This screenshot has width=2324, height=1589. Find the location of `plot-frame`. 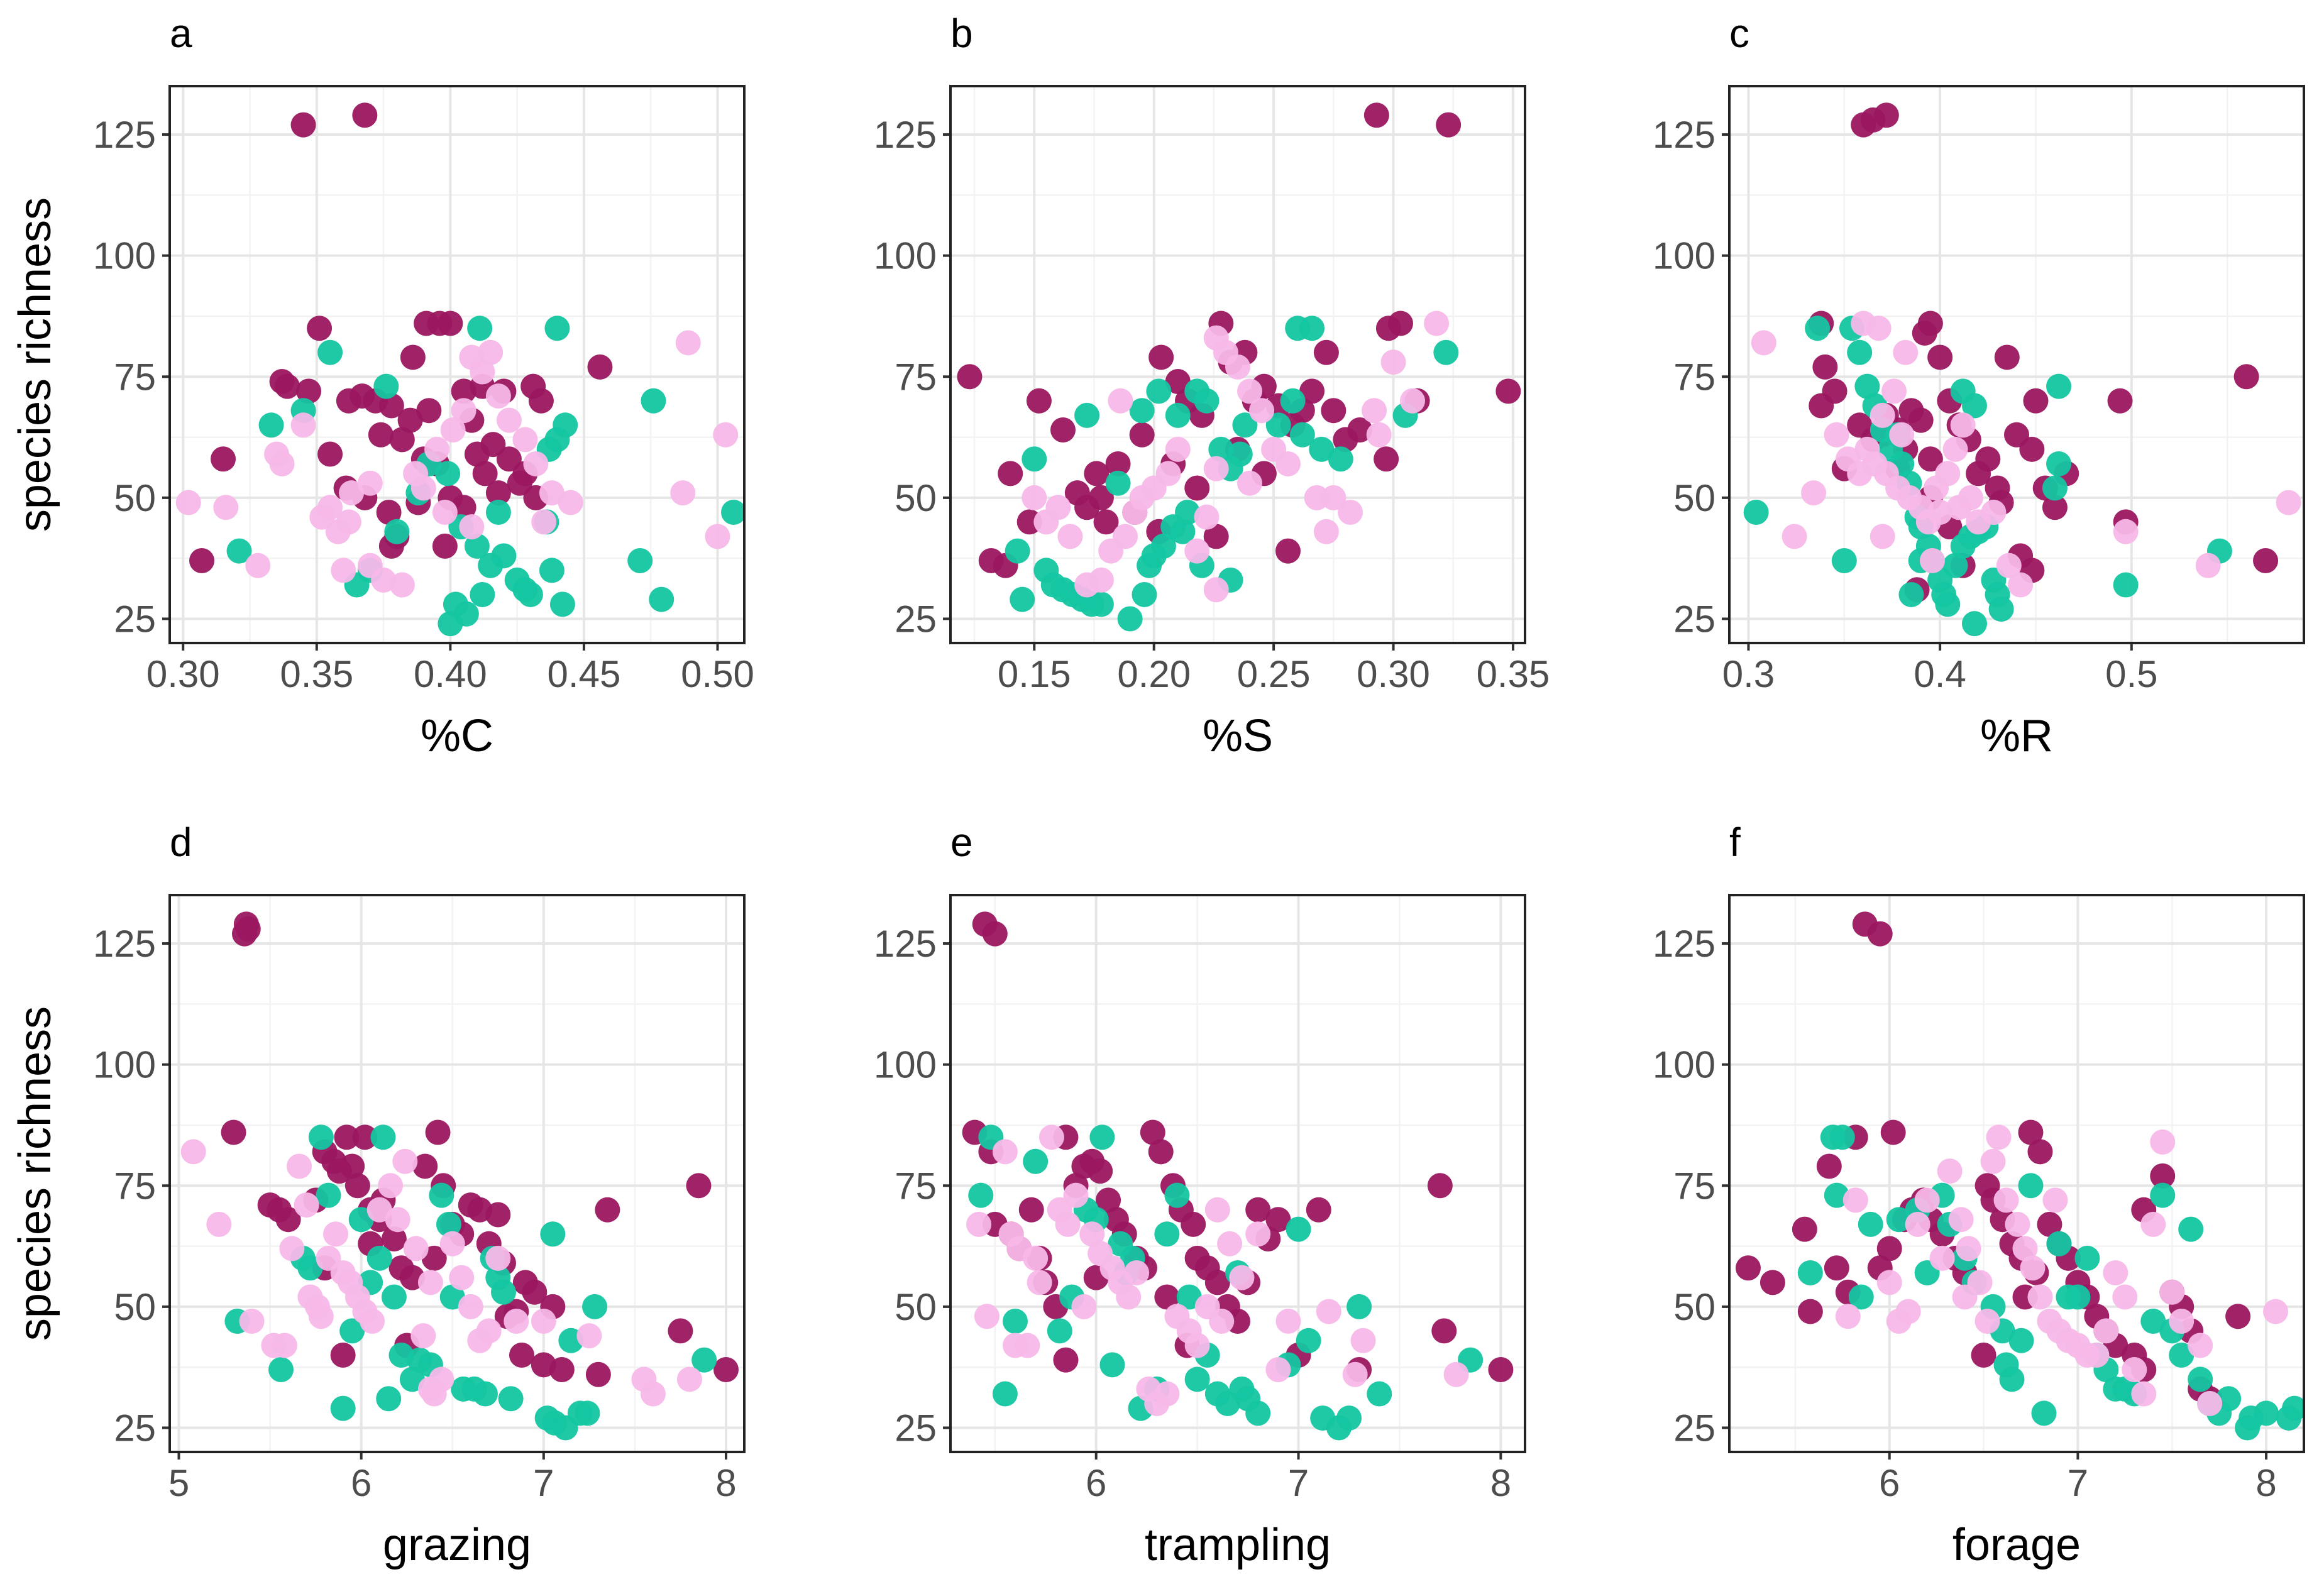

plot-frame is located at coordinates (457, 364).